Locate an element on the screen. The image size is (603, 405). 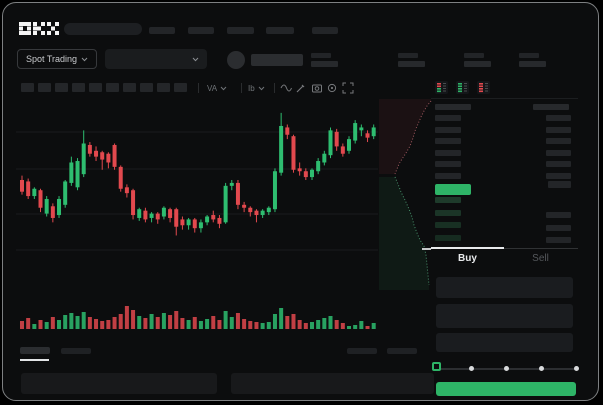
slider-stop-25pct is located at coordinates (471, 368).